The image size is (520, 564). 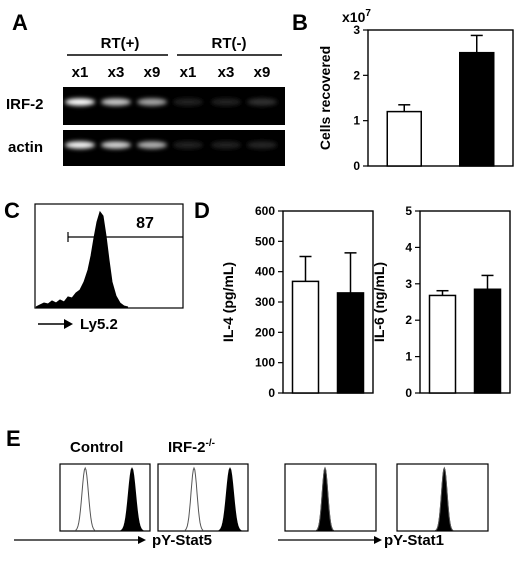 I want to click on chart-d-il6: 0 1 2 3 4 5 IL-6 (ng/mL), so click(x=441, y=302).